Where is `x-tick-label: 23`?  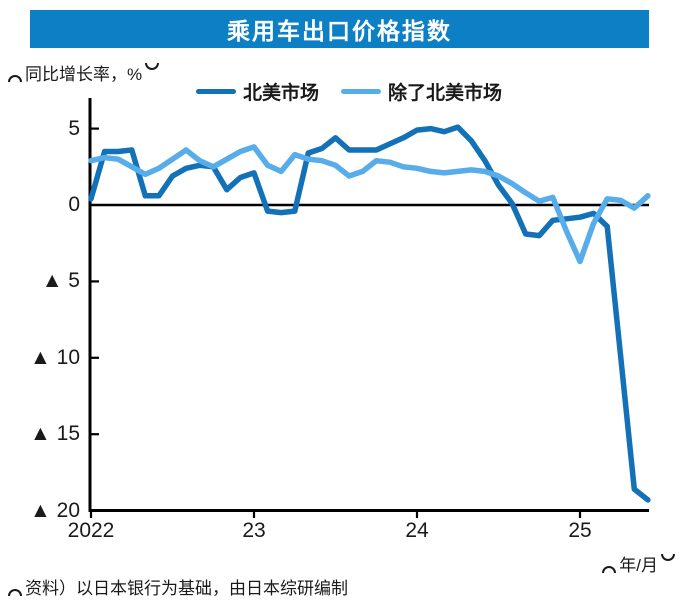 x-tick-label: 23 is located at coordinates (254, 530).